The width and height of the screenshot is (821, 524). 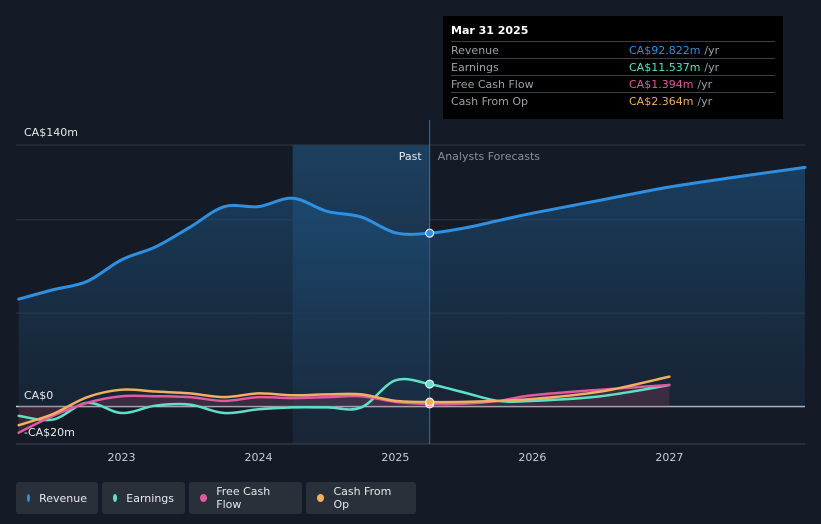 What do you see at coordinates (613, 100) in the screenshot?
I see `tooltip-row-cash-from-op: Cash From Op CA$2.364m /yr` at bounding box center [613, 100].